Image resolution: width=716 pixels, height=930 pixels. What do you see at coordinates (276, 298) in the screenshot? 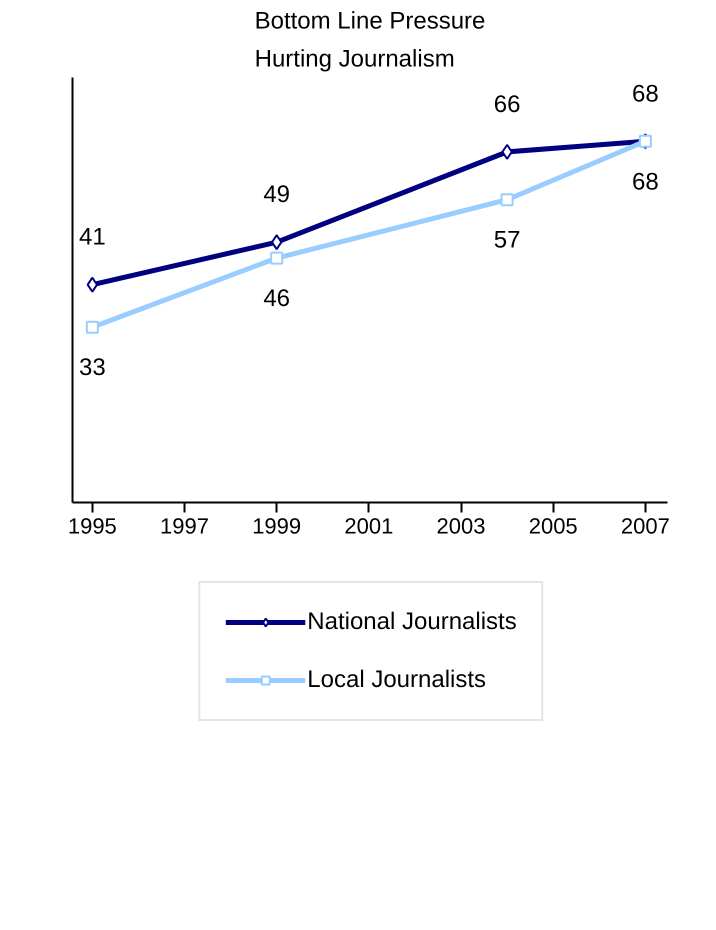
I see `data-label: 46` at bounding box center [276, 298].